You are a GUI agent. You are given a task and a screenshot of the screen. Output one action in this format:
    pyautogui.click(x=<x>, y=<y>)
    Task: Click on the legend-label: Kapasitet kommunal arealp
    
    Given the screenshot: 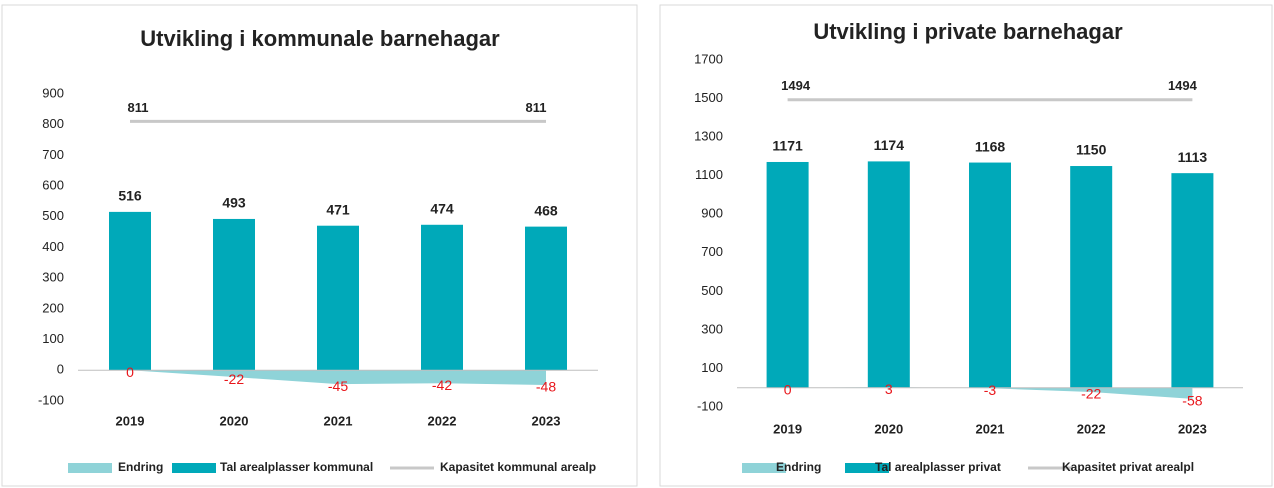 What is the action you would take?
    pyautogui.click(x=518, y=467)
    